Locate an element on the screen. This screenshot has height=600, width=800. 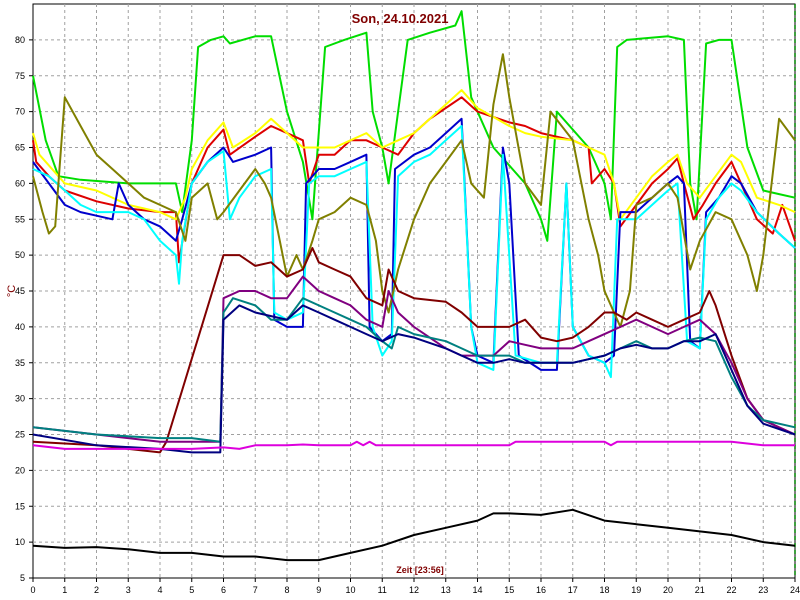
x-tick-label: 10 is located at coordinates (350, 590).